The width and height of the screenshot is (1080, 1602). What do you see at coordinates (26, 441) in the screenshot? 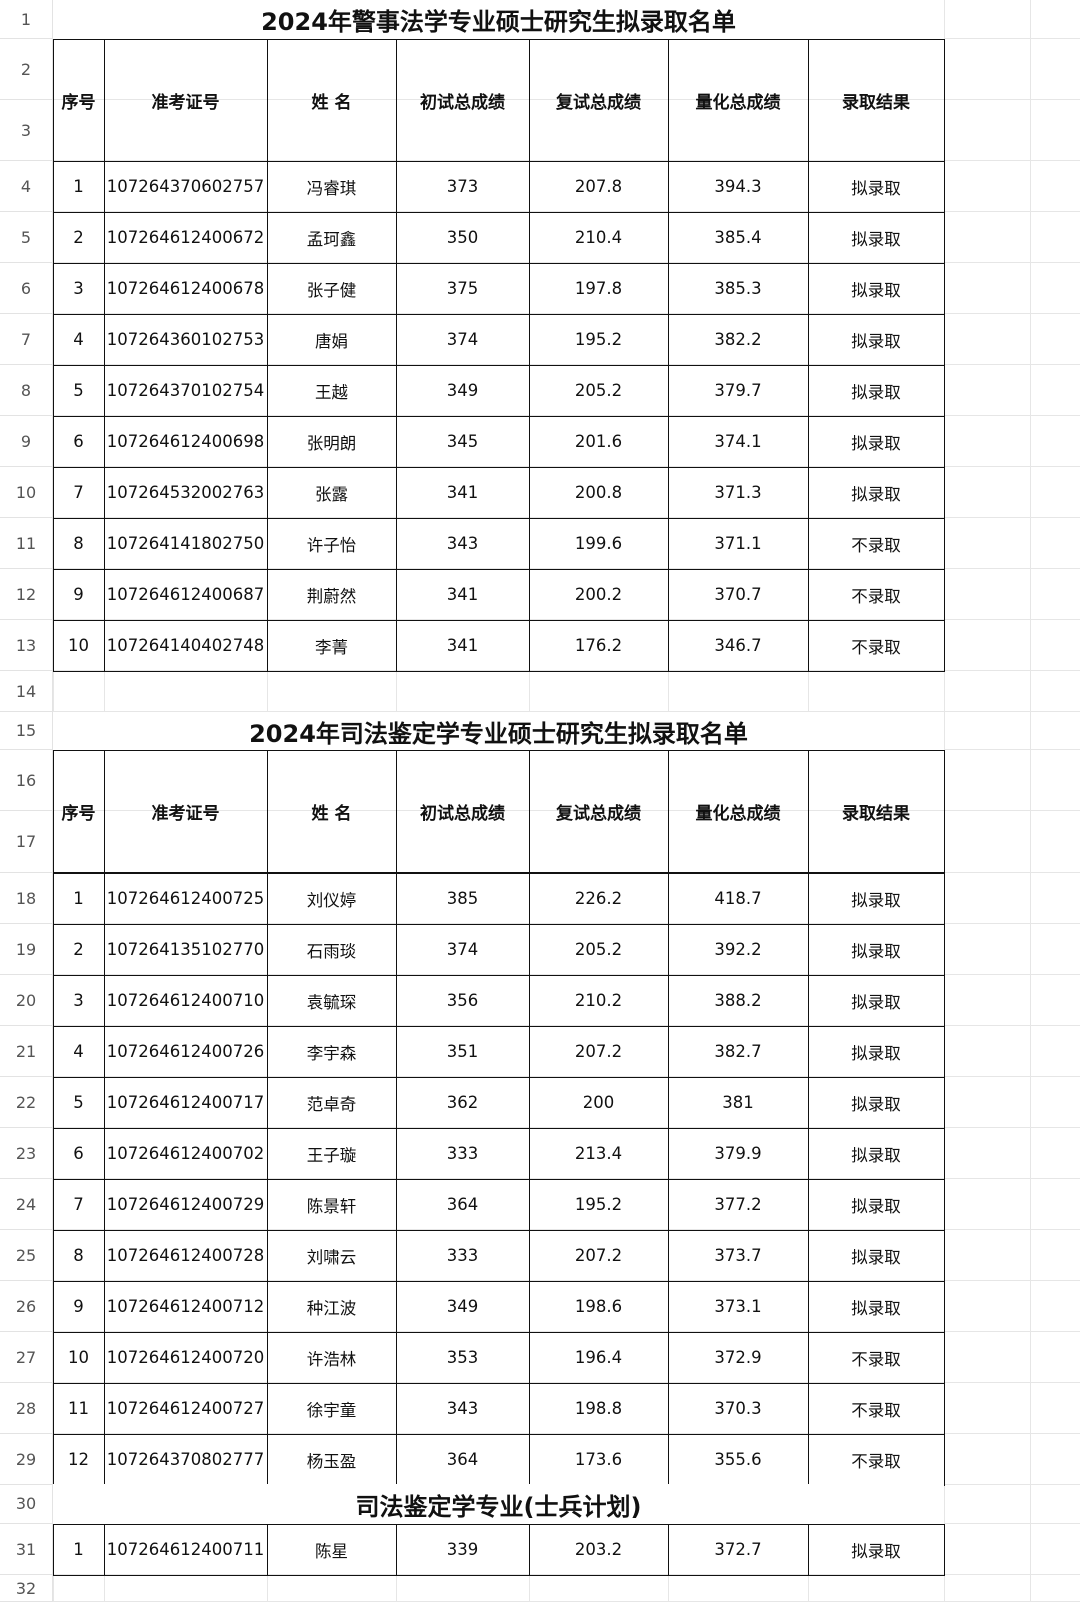
I see `row-header: 9` at bounding box center [26, 441].